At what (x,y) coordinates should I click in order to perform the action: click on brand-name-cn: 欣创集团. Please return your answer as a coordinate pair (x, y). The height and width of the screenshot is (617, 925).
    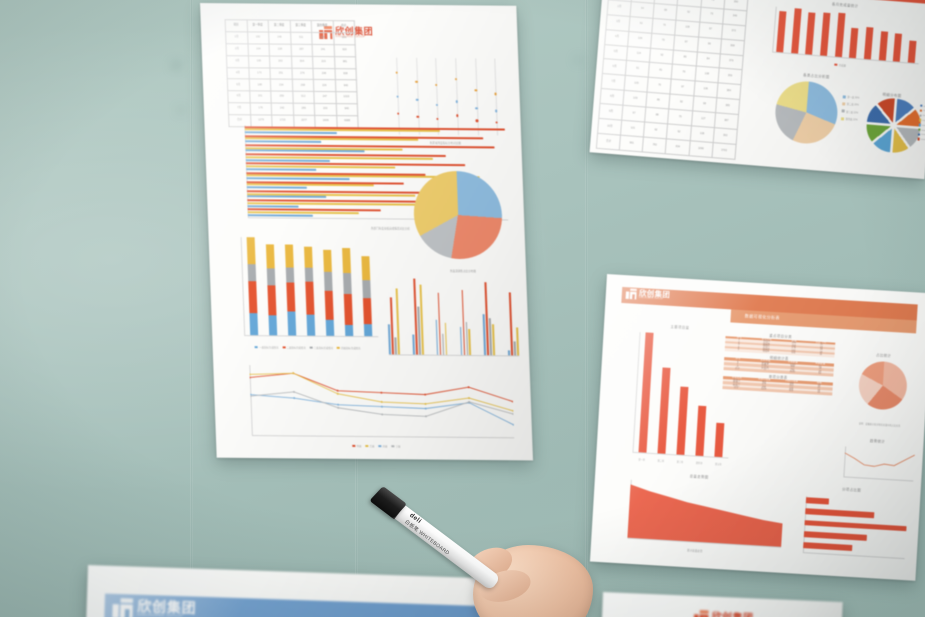
    Looking at the image, I should click on (732, 613).